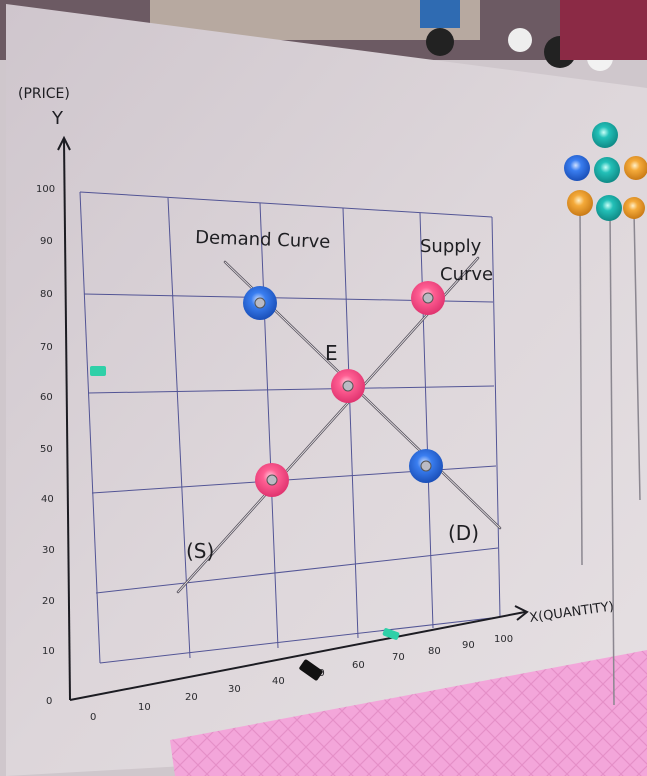 This screenshot has height=776, width=647. I want to click on y-tick-label: 10, so click(48, 651).